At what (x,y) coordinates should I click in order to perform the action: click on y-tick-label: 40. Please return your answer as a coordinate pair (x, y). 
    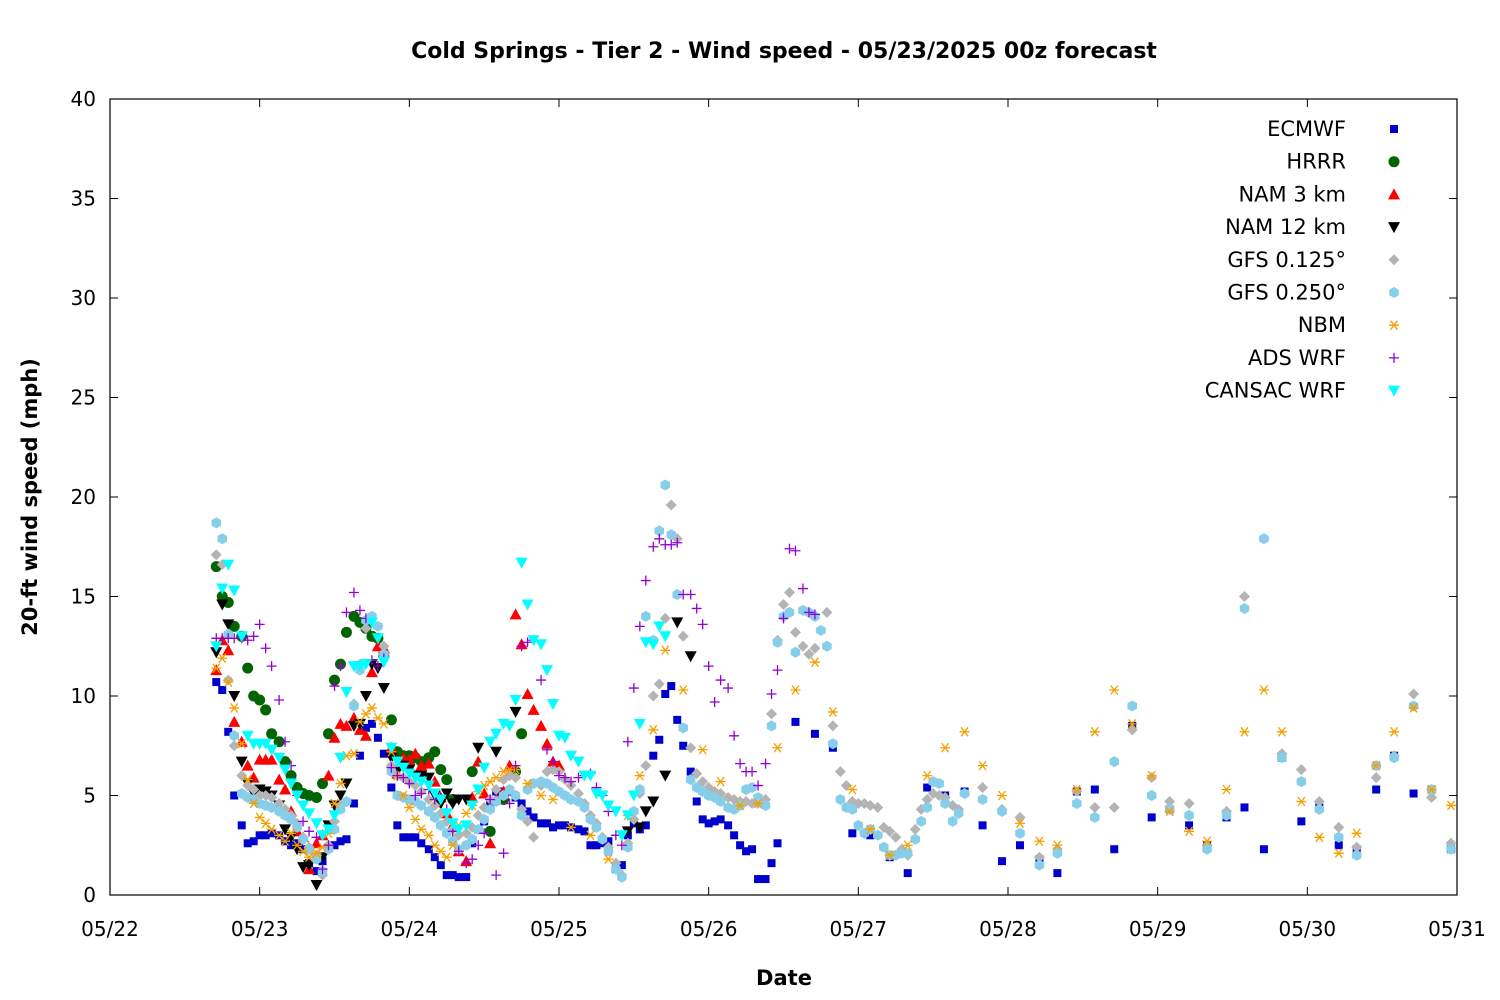
    Looking at the image, I should click on (83, 99).